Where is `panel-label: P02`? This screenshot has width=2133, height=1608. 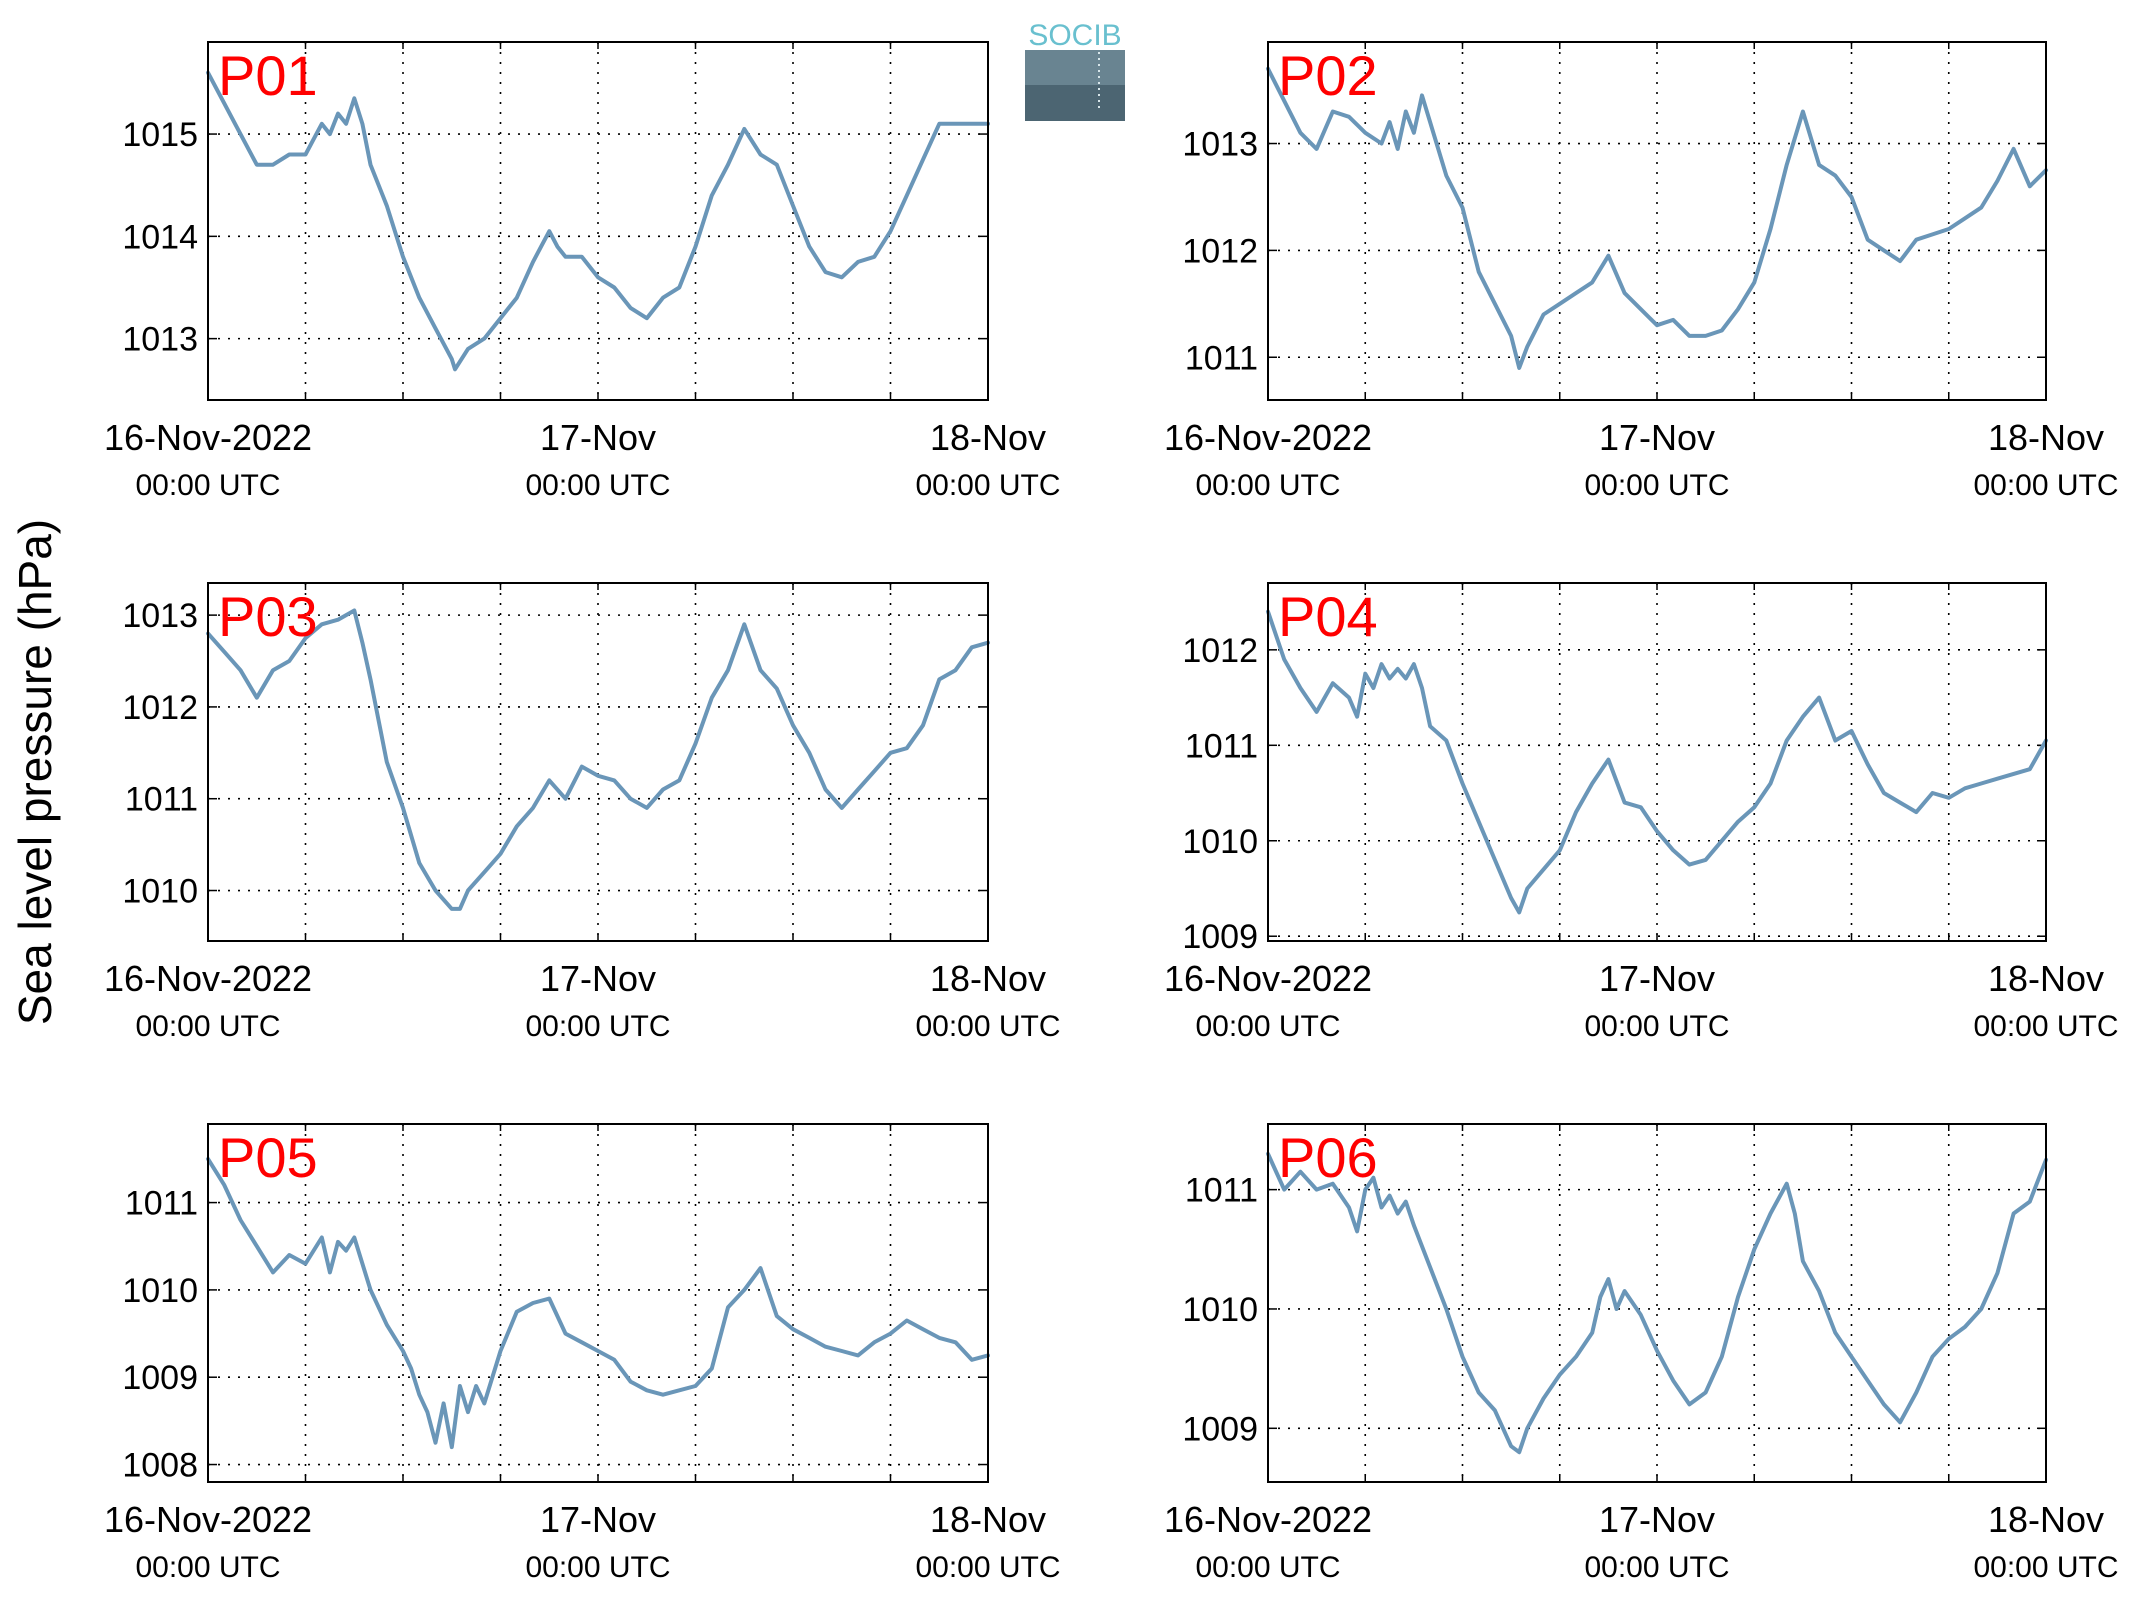 panel-label: P02 is located at coordinates (1328, 75).